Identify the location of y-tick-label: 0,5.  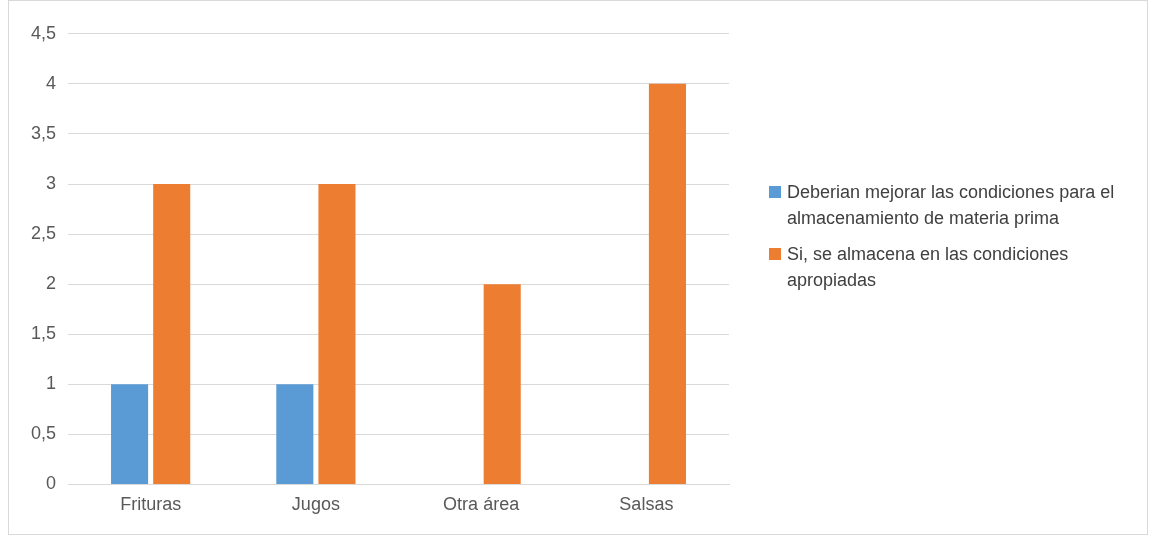
(43, 433).